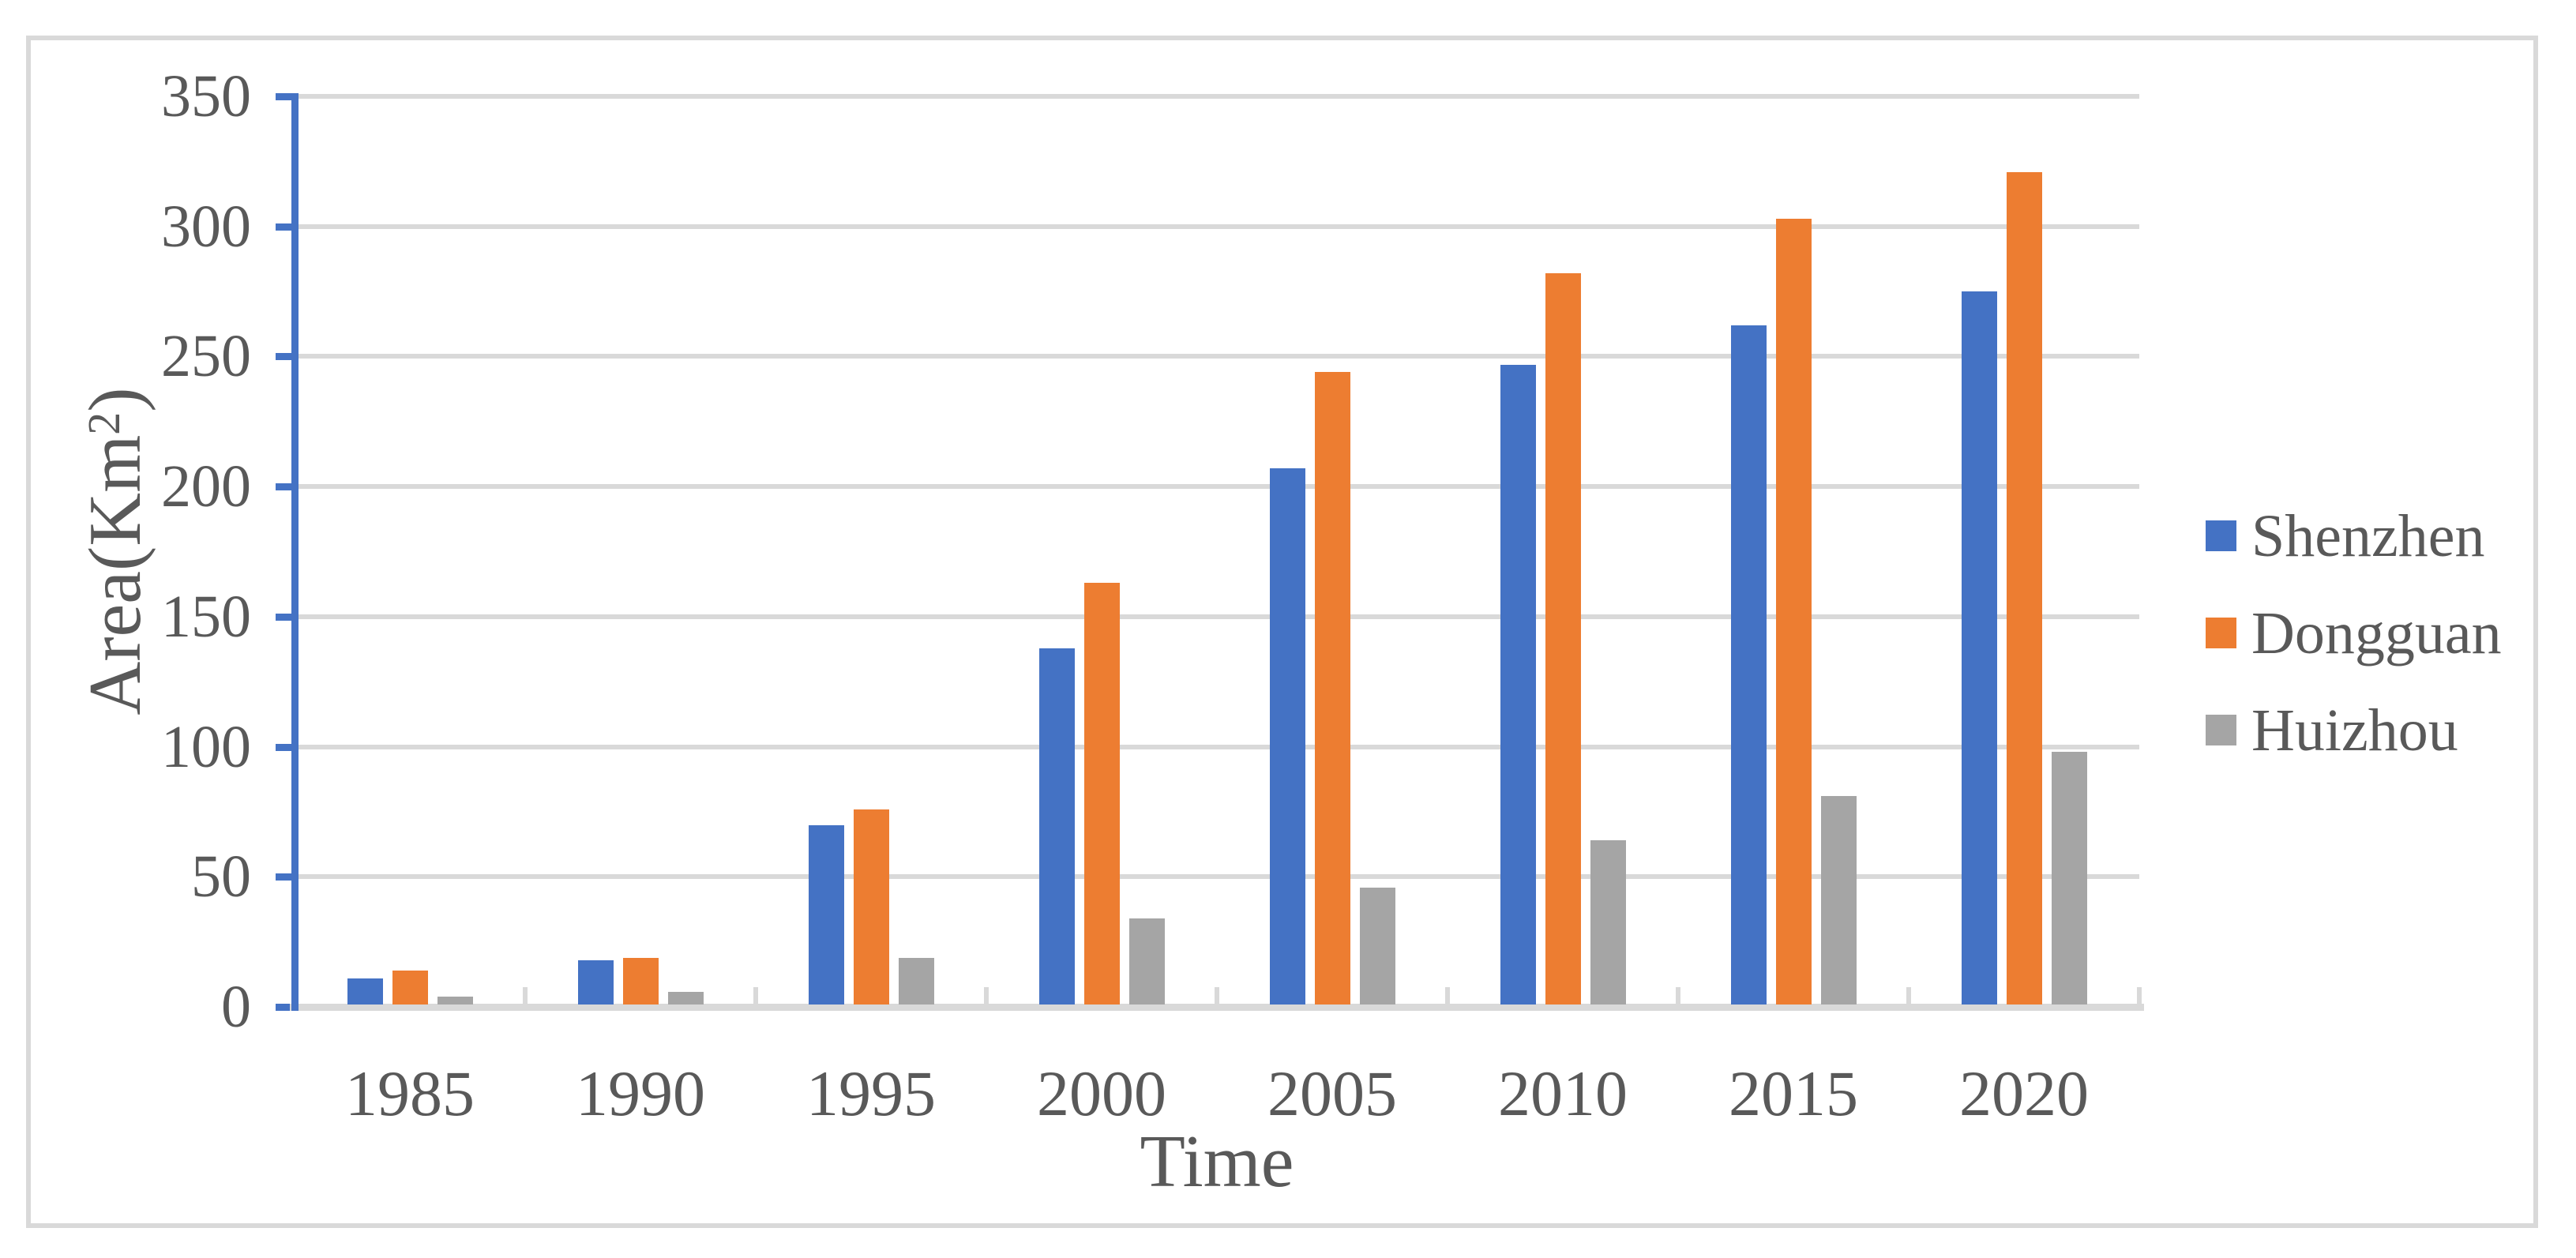  What do you see at coordinates (115, 400) in the screenshot?
I see `y-axis-title-close: )` at bounding box center [115, 400].